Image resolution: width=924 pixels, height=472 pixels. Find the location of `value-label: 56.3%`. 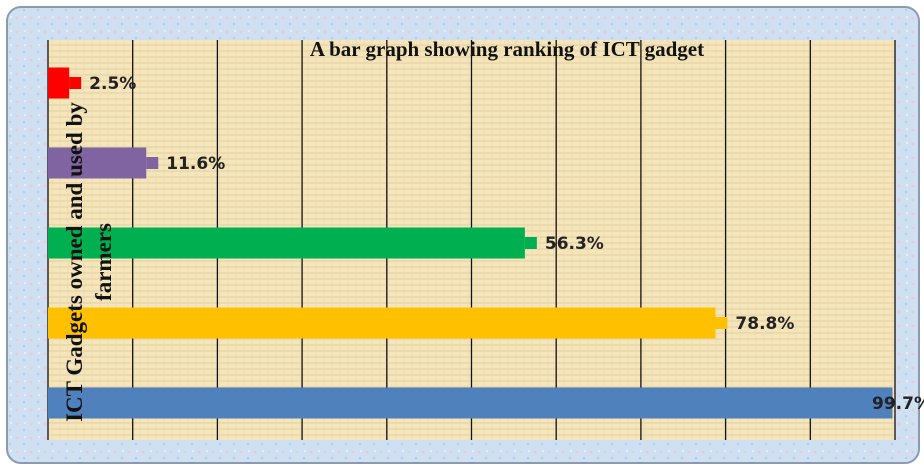

value-label: 56.3% is located at coordinates (574, 244).